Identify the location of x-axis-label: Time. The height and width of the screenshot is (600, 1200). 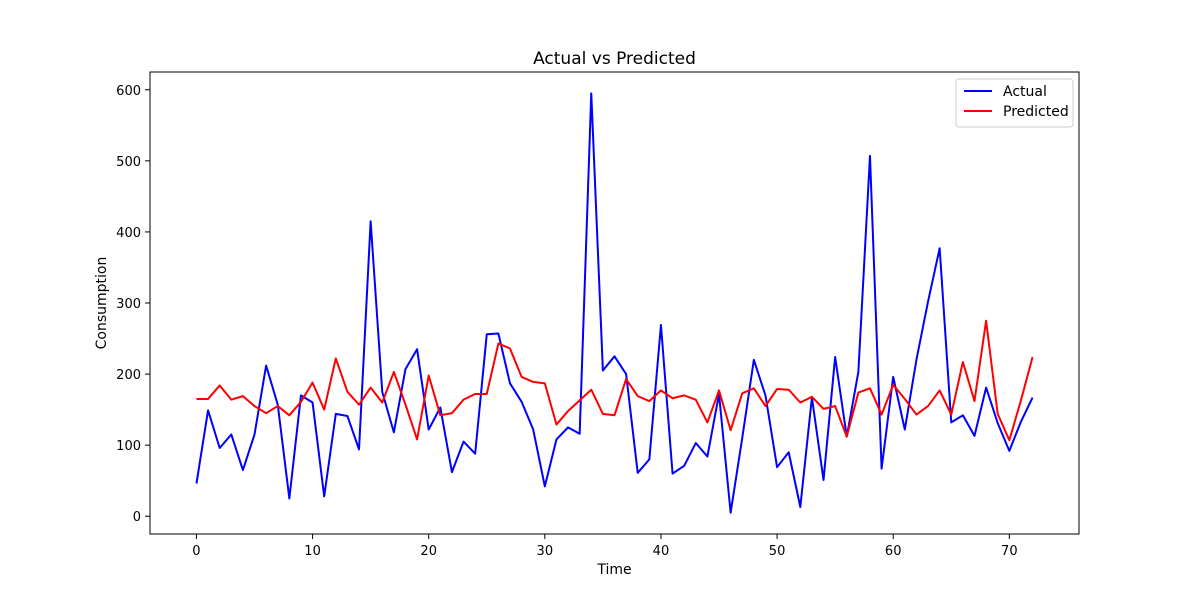
(613, 570).